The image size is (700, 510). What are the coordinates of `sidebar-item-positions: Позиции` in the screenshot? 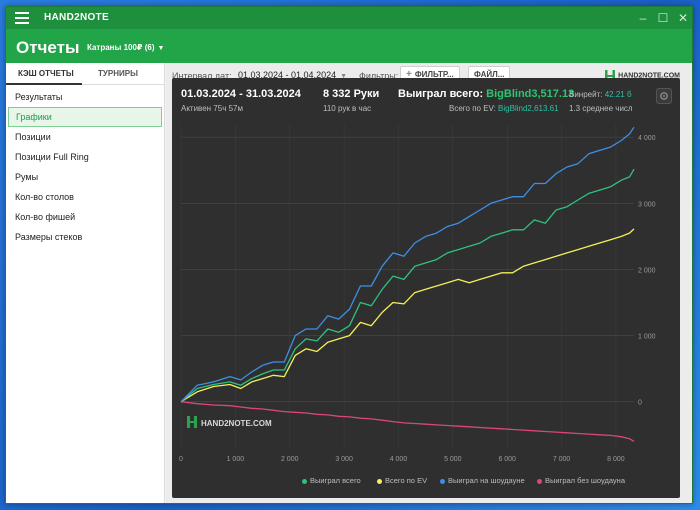 It's located at (33, 137).